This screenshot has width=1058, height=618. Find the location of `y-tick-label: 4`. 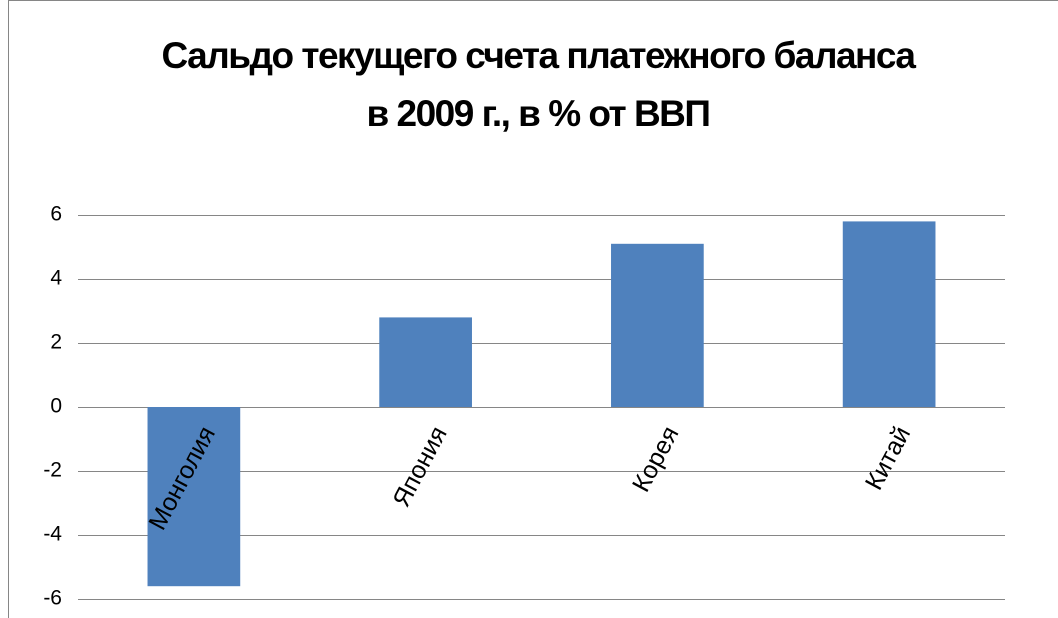

y-tick-label: 4 is located at coordinates (56, 278).